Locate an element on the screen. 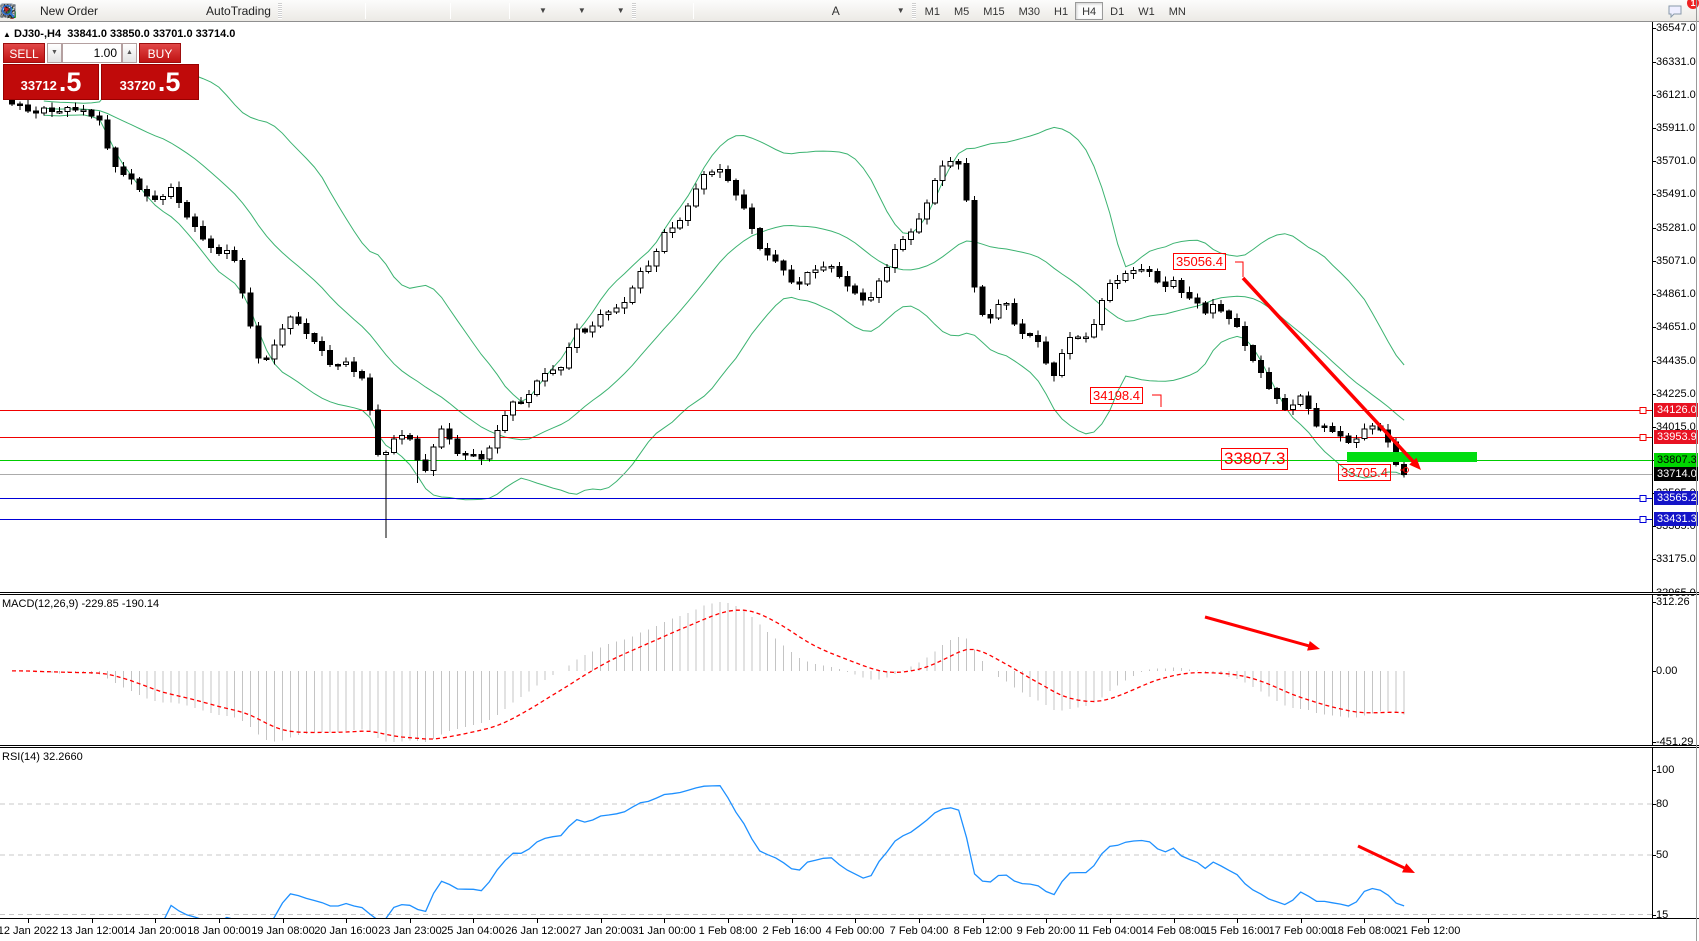 This screenshot has height=941, width=1699. time-tick-label: 27 Jan 20:00 is located at coordinates (601, 931).